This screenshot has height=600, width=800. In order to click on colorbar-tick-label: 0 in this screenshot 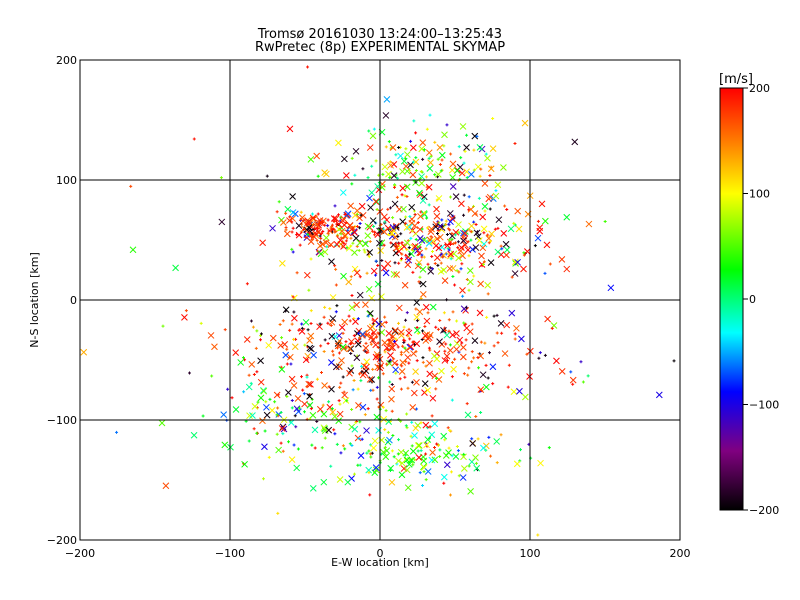, I will do `click(752, 299)`.